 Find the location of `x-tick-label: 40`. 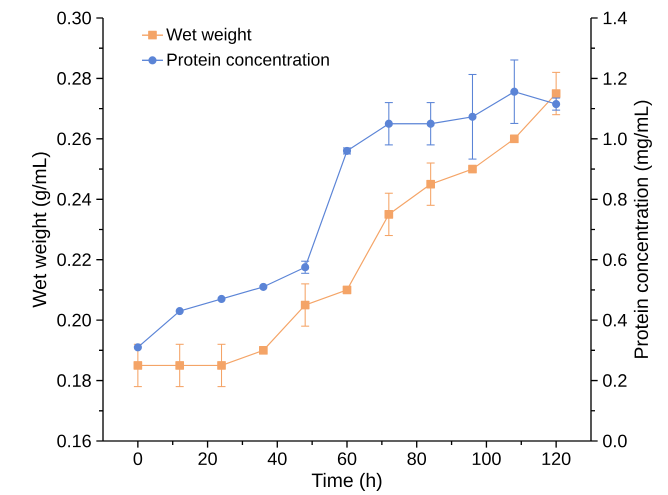

x-tick-label: 40 is located at coordinates (277, 459).